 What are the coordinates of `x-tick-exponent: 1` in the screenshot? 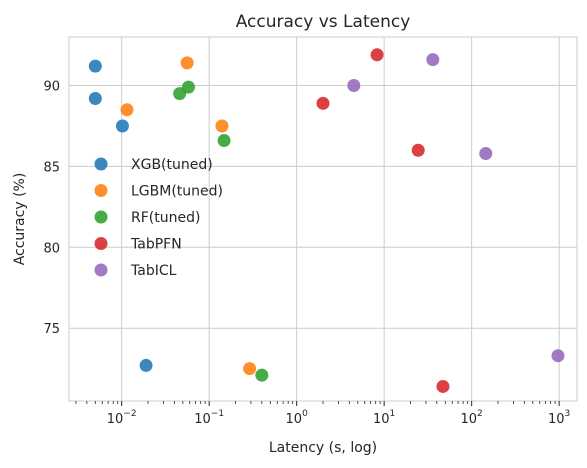 It's located at (393, 414).